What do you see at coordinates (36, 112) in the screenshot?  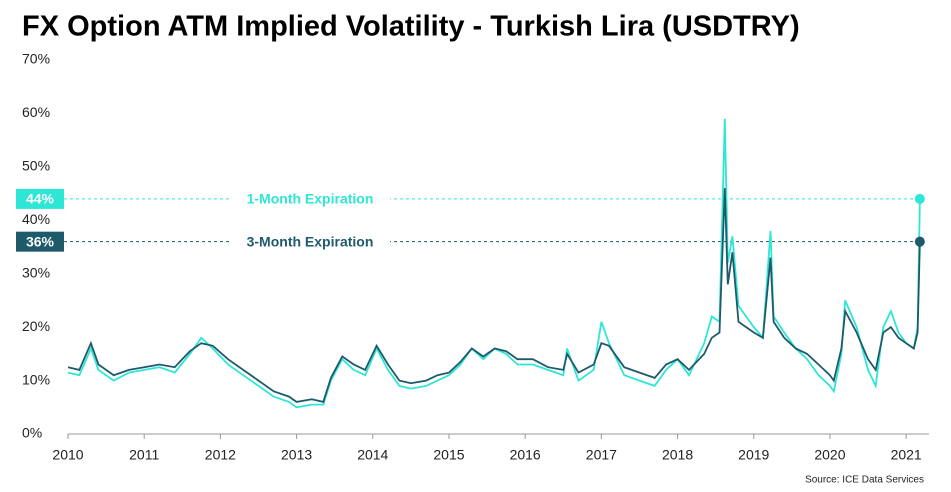 I see `y-tick-label: 60%` at bounding box center [36, 112].